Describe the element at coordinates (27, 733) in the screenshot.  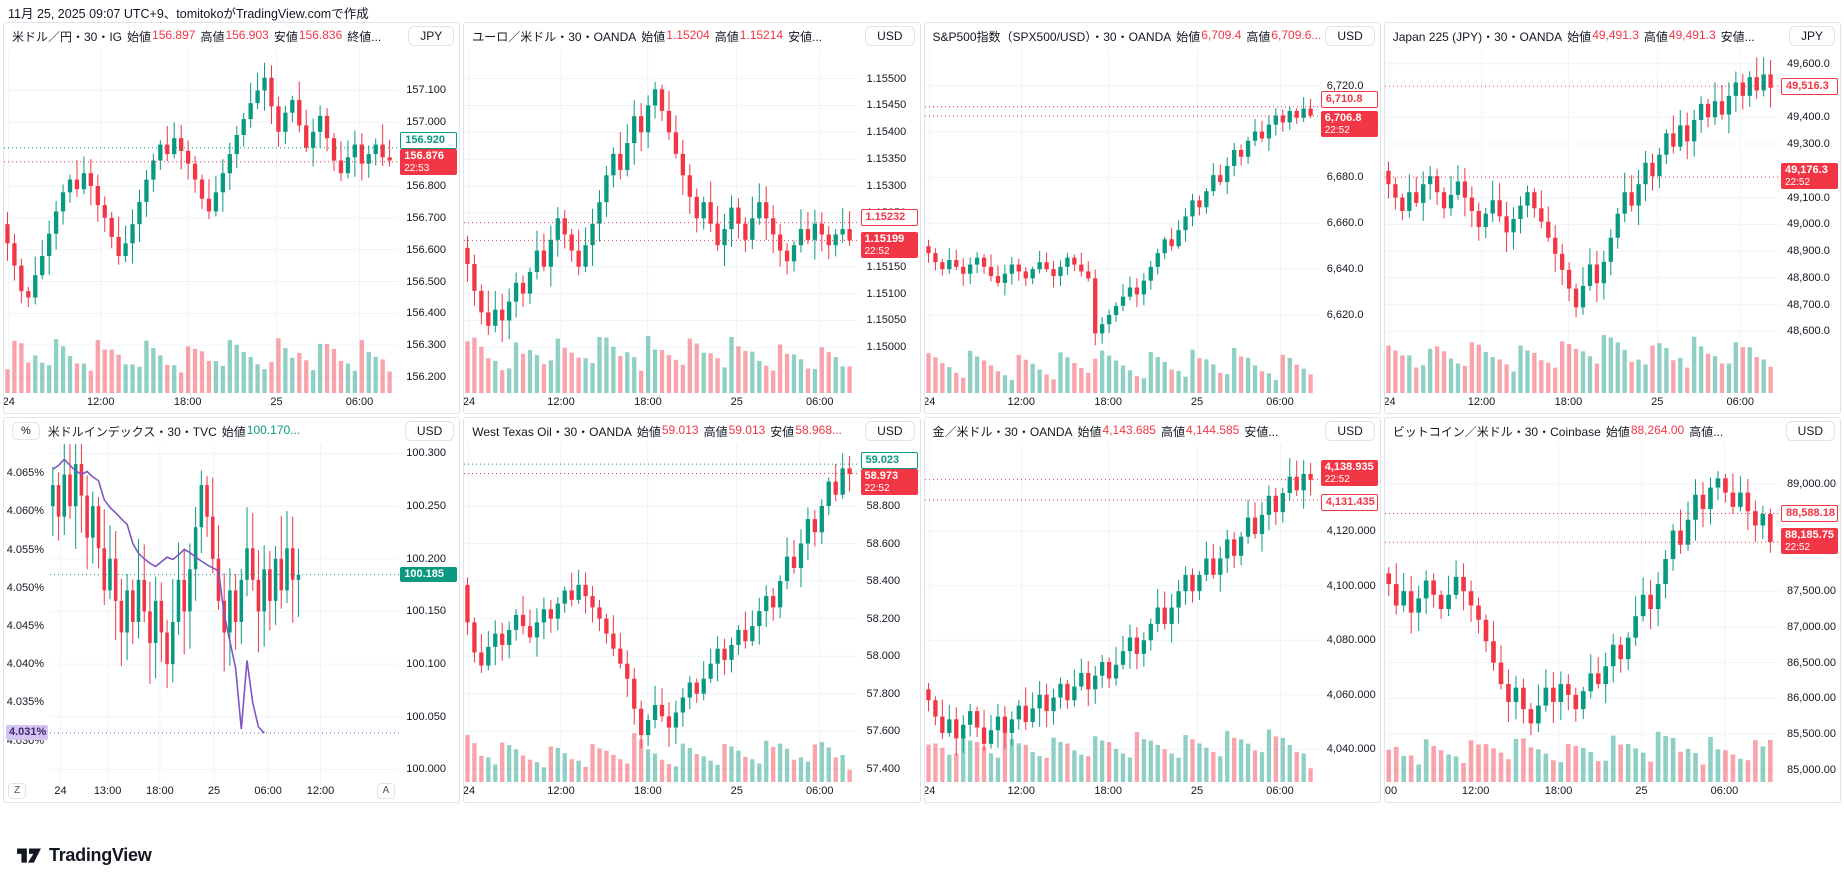
I see `overlay-last-value-badge: 4.031%` at that location.